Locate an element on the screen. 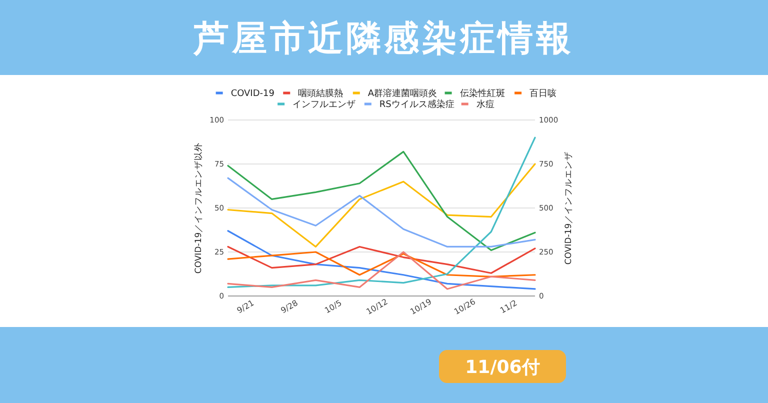  legend-label: 伝染性紅斑 is located at coordinates (482, 94).